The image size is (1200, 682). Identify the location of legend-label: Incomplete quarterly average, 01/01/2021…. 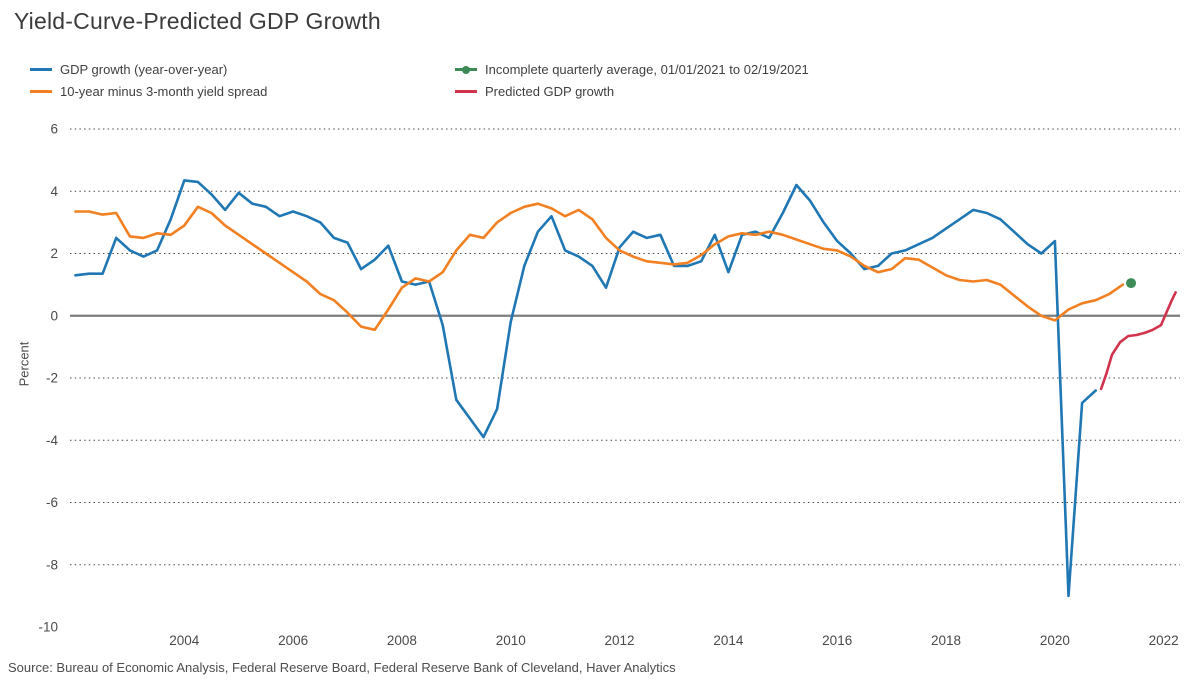
(647, 69).